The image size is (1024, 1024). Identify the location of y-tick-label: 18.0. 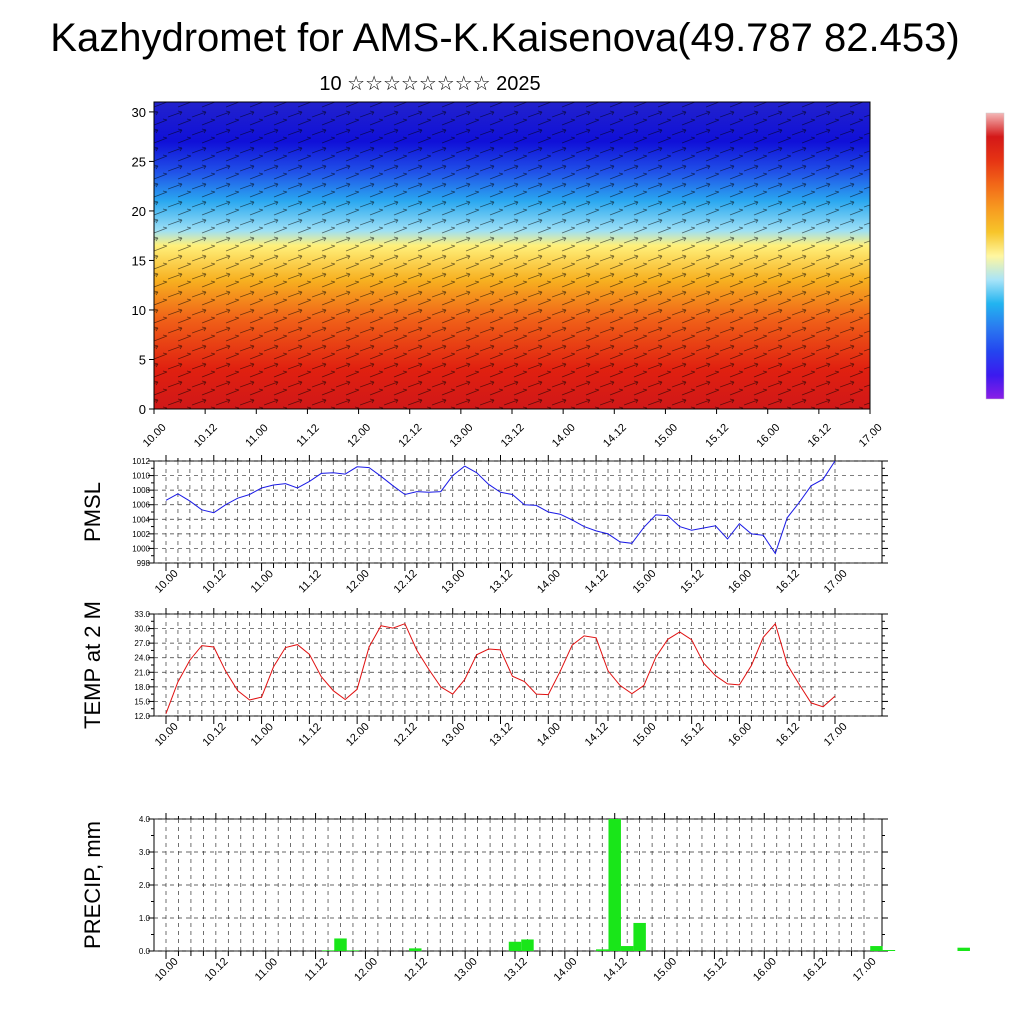
(142, 687).